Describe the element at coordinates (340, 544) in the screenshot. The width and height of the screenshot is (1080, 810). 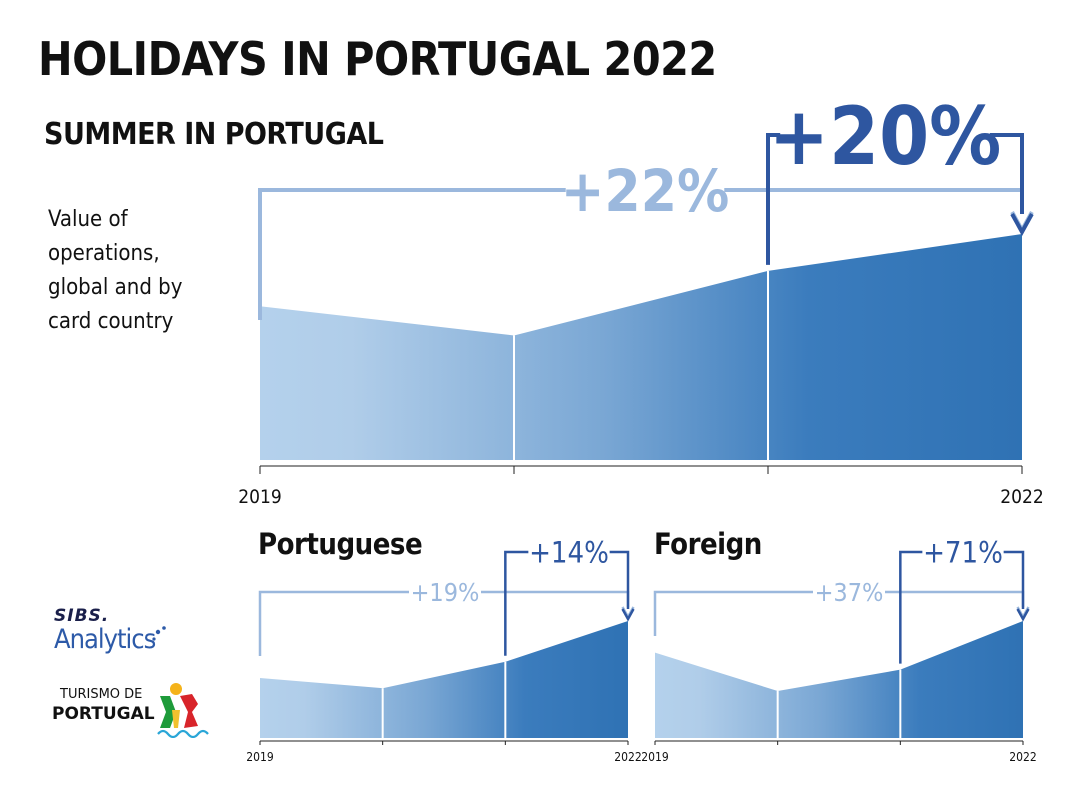
I see `portuguese-chart-title: Portuguese` at that location.